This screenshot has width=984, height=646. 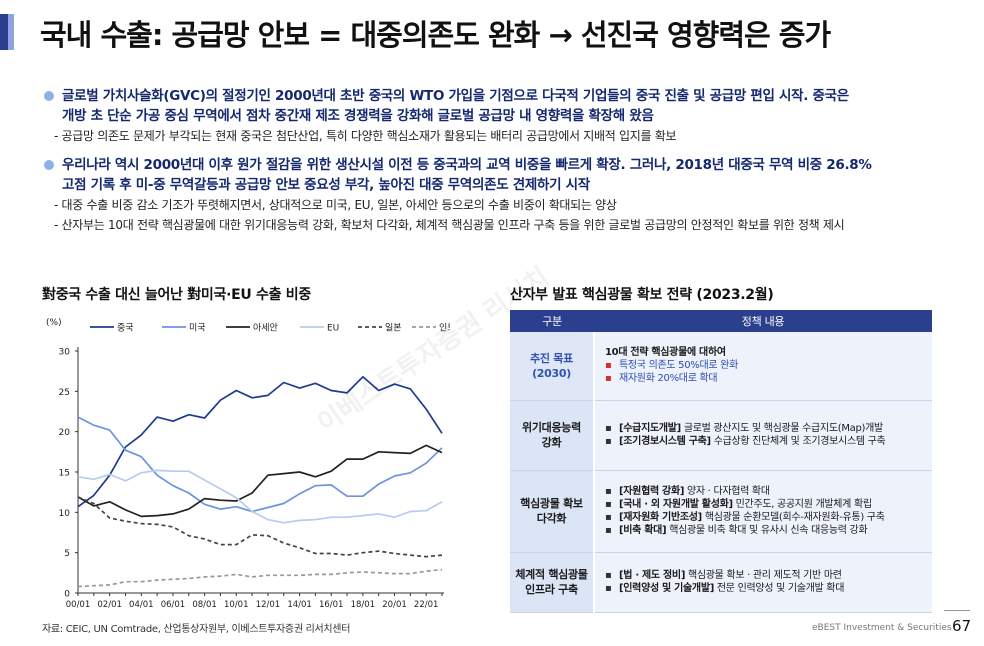 What do you see at coordinates (125, 328) in the screenshot?
I see `legend-label: 중국` at bounding box center [125, 328].